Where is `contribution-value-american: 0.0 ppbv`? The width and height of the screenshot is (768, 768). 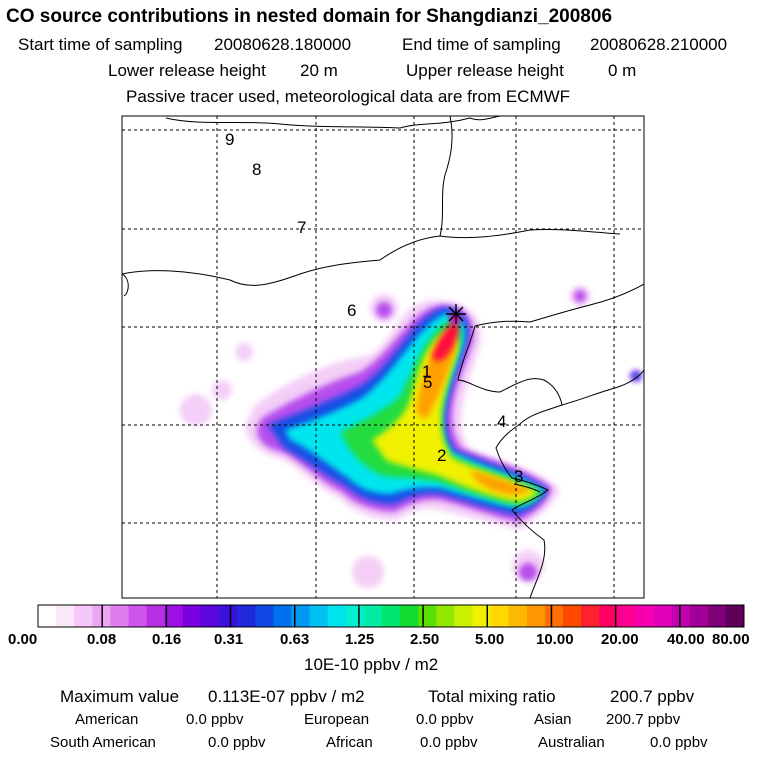 contribution-value-american: 0.0 ppbv is located at coordinates (215, 719).